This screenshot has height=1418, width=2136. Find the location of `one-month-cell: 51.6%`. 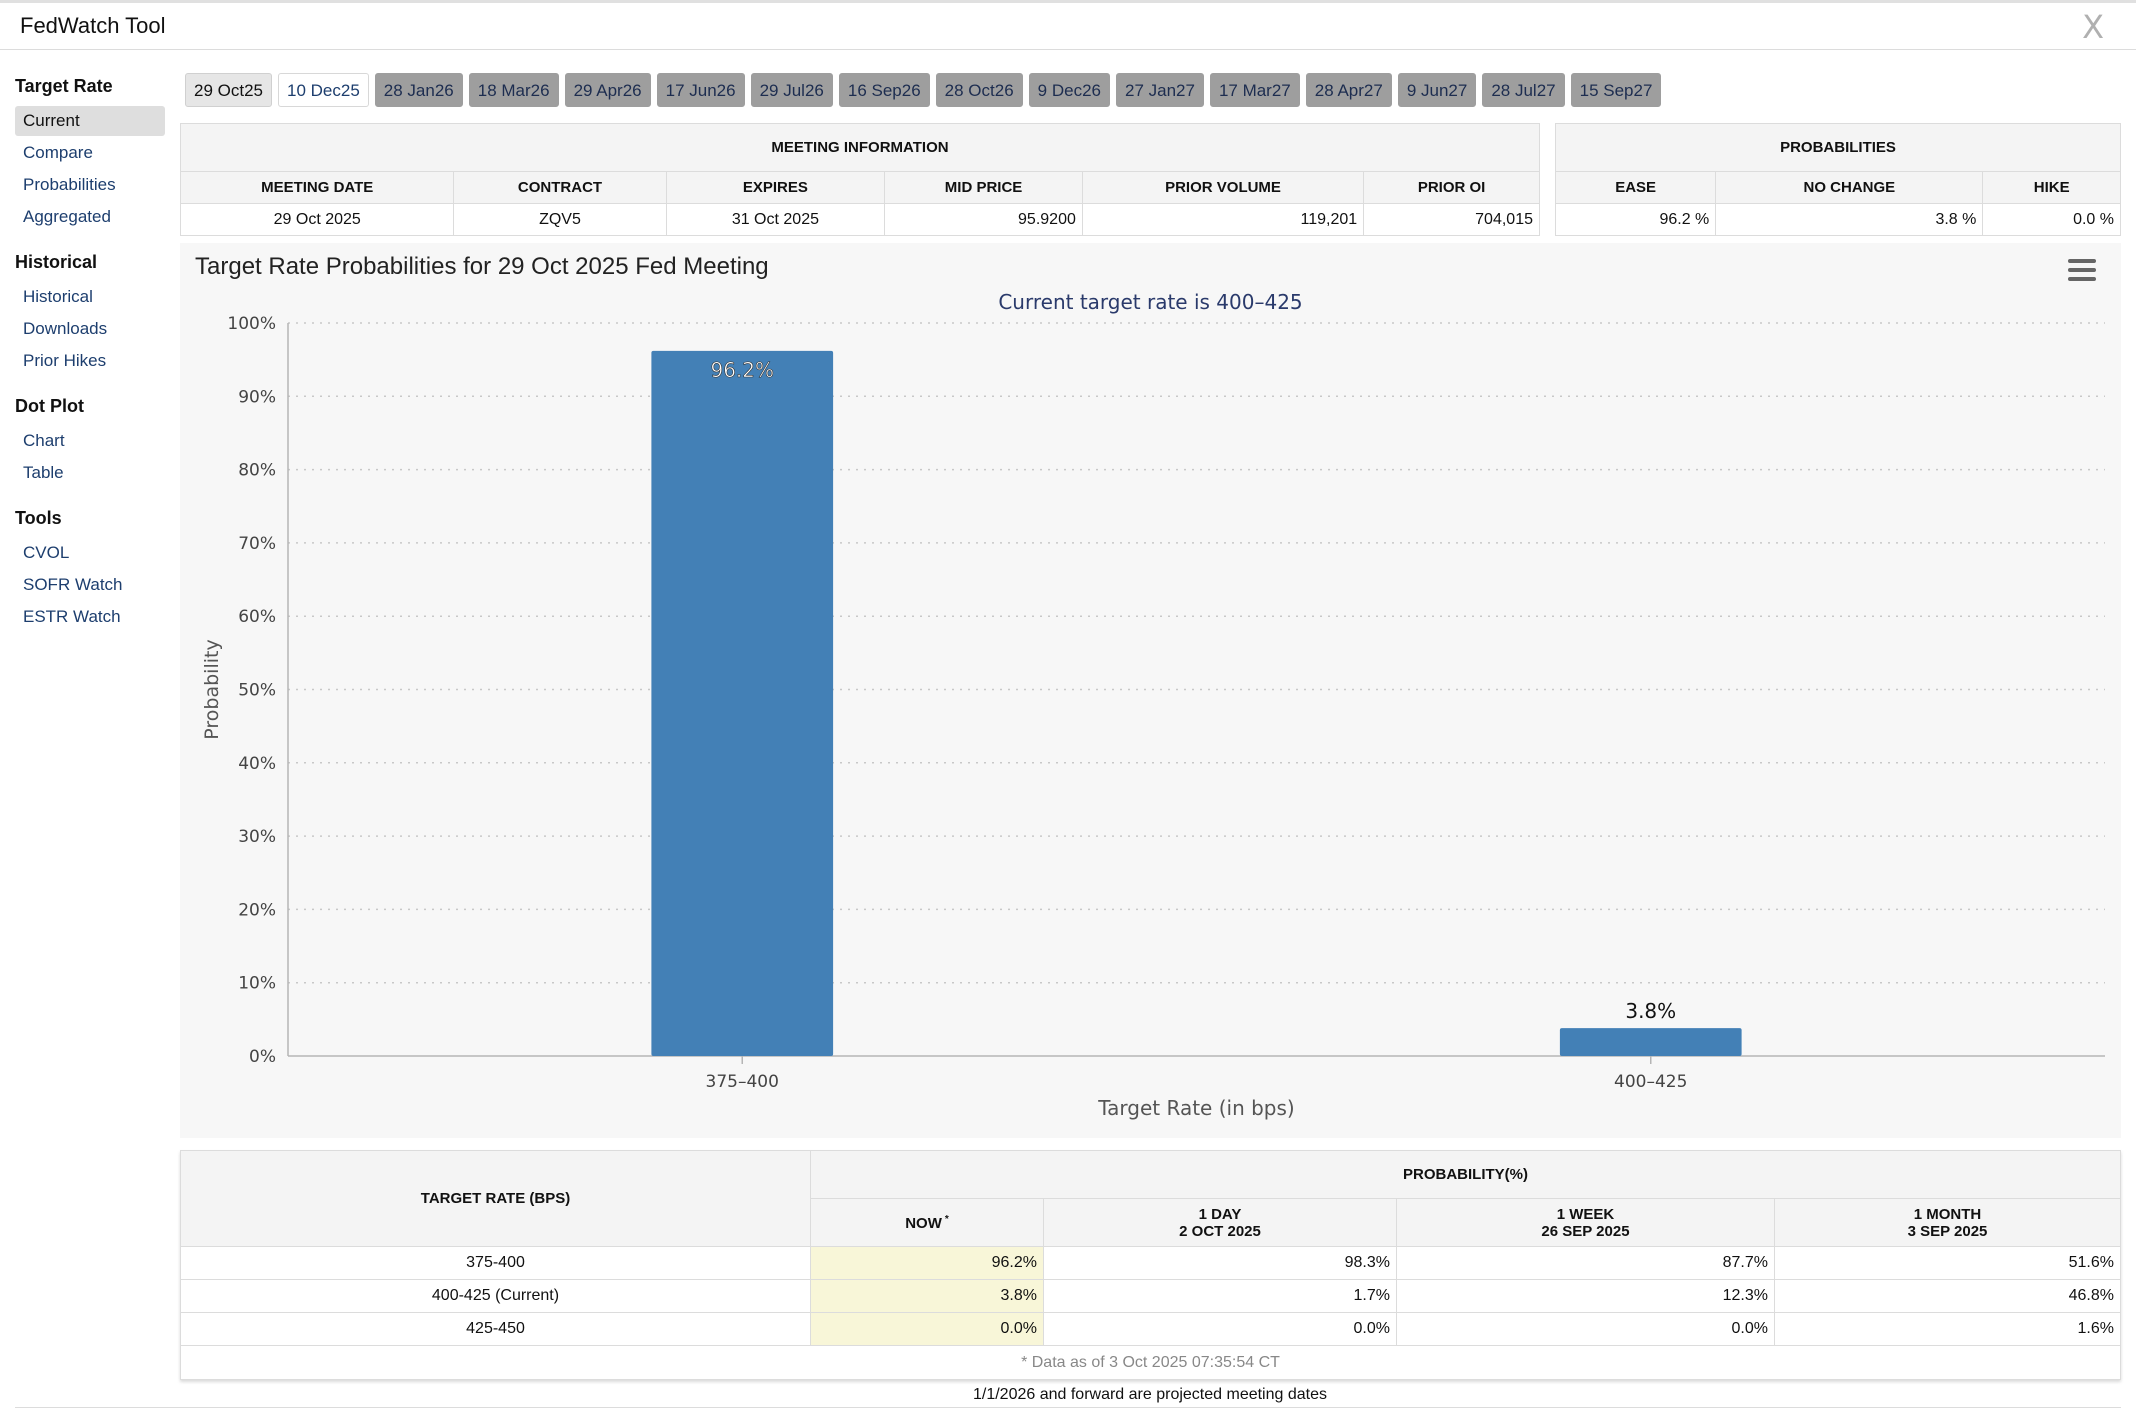

one-month-cell: 51.6% is located at coordinates (1947, 1263).